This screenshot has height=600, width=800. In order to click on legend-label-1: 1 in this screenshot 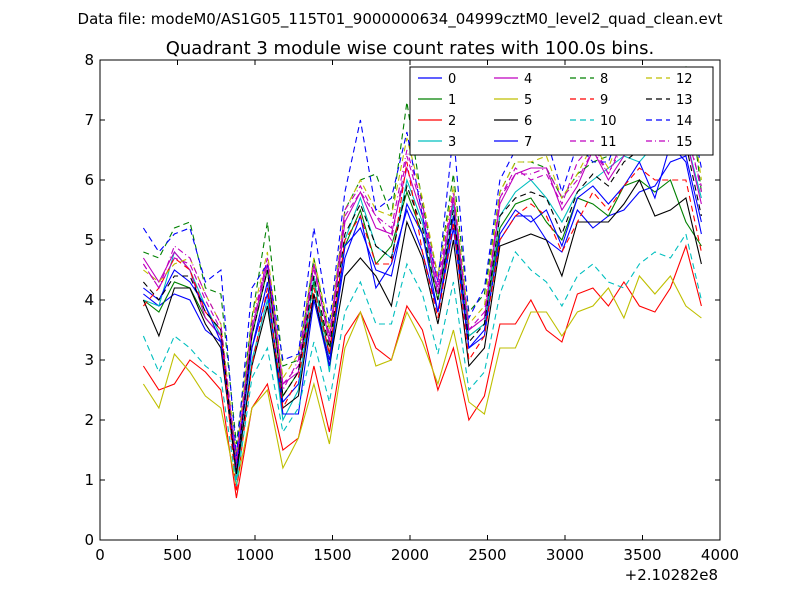, I will do `click(452, 100)`.